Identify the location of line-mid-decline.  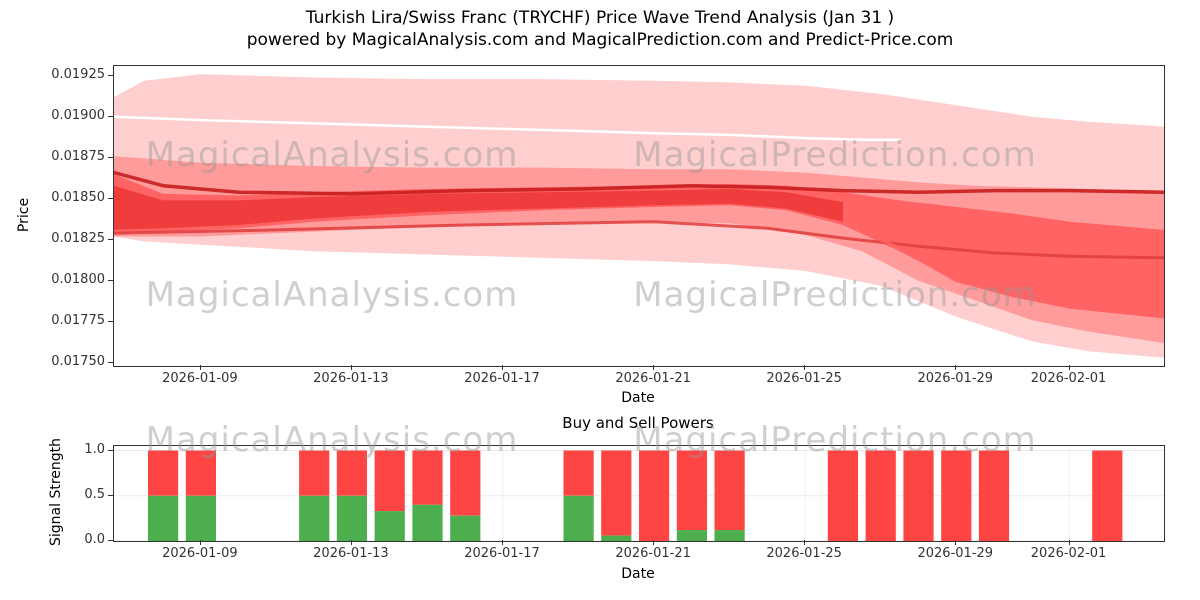
(639, 240).